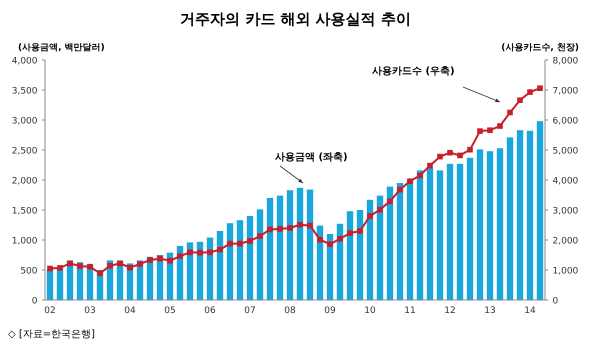  What do you see at coordinates (565, 61) in the screenshot?
I see `y2-tick-label: 8,000` at bounding box center [565, 61].